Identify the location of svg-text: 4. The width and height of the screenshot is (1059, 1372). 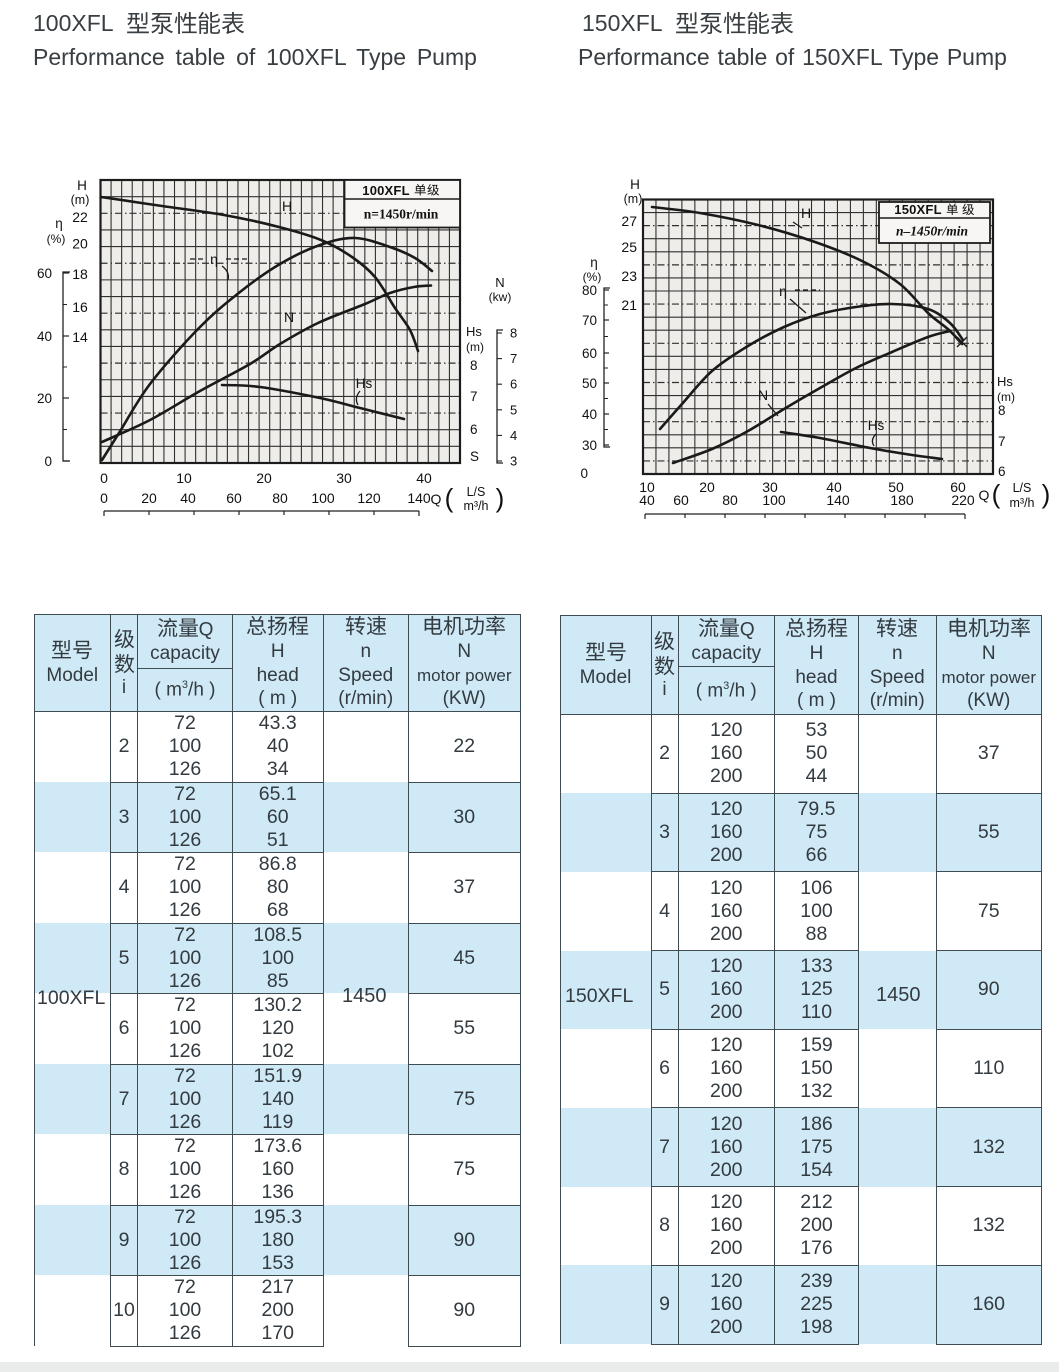
(513, 435).